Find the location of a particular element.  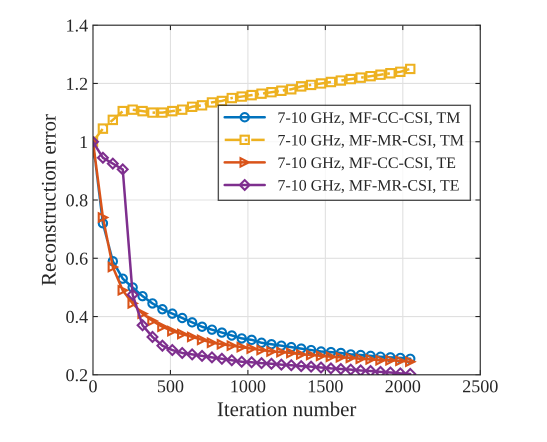

y-tick-label: 0.2 is located at coordinates (77, 375).